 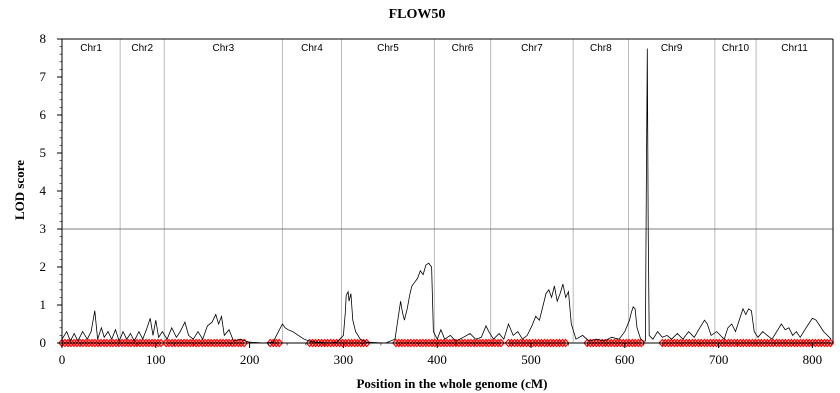 What do you see at coordinates (62, 359) in the screenshot?
I see `x-tick-label: 0` at bounding box center [62, 359].